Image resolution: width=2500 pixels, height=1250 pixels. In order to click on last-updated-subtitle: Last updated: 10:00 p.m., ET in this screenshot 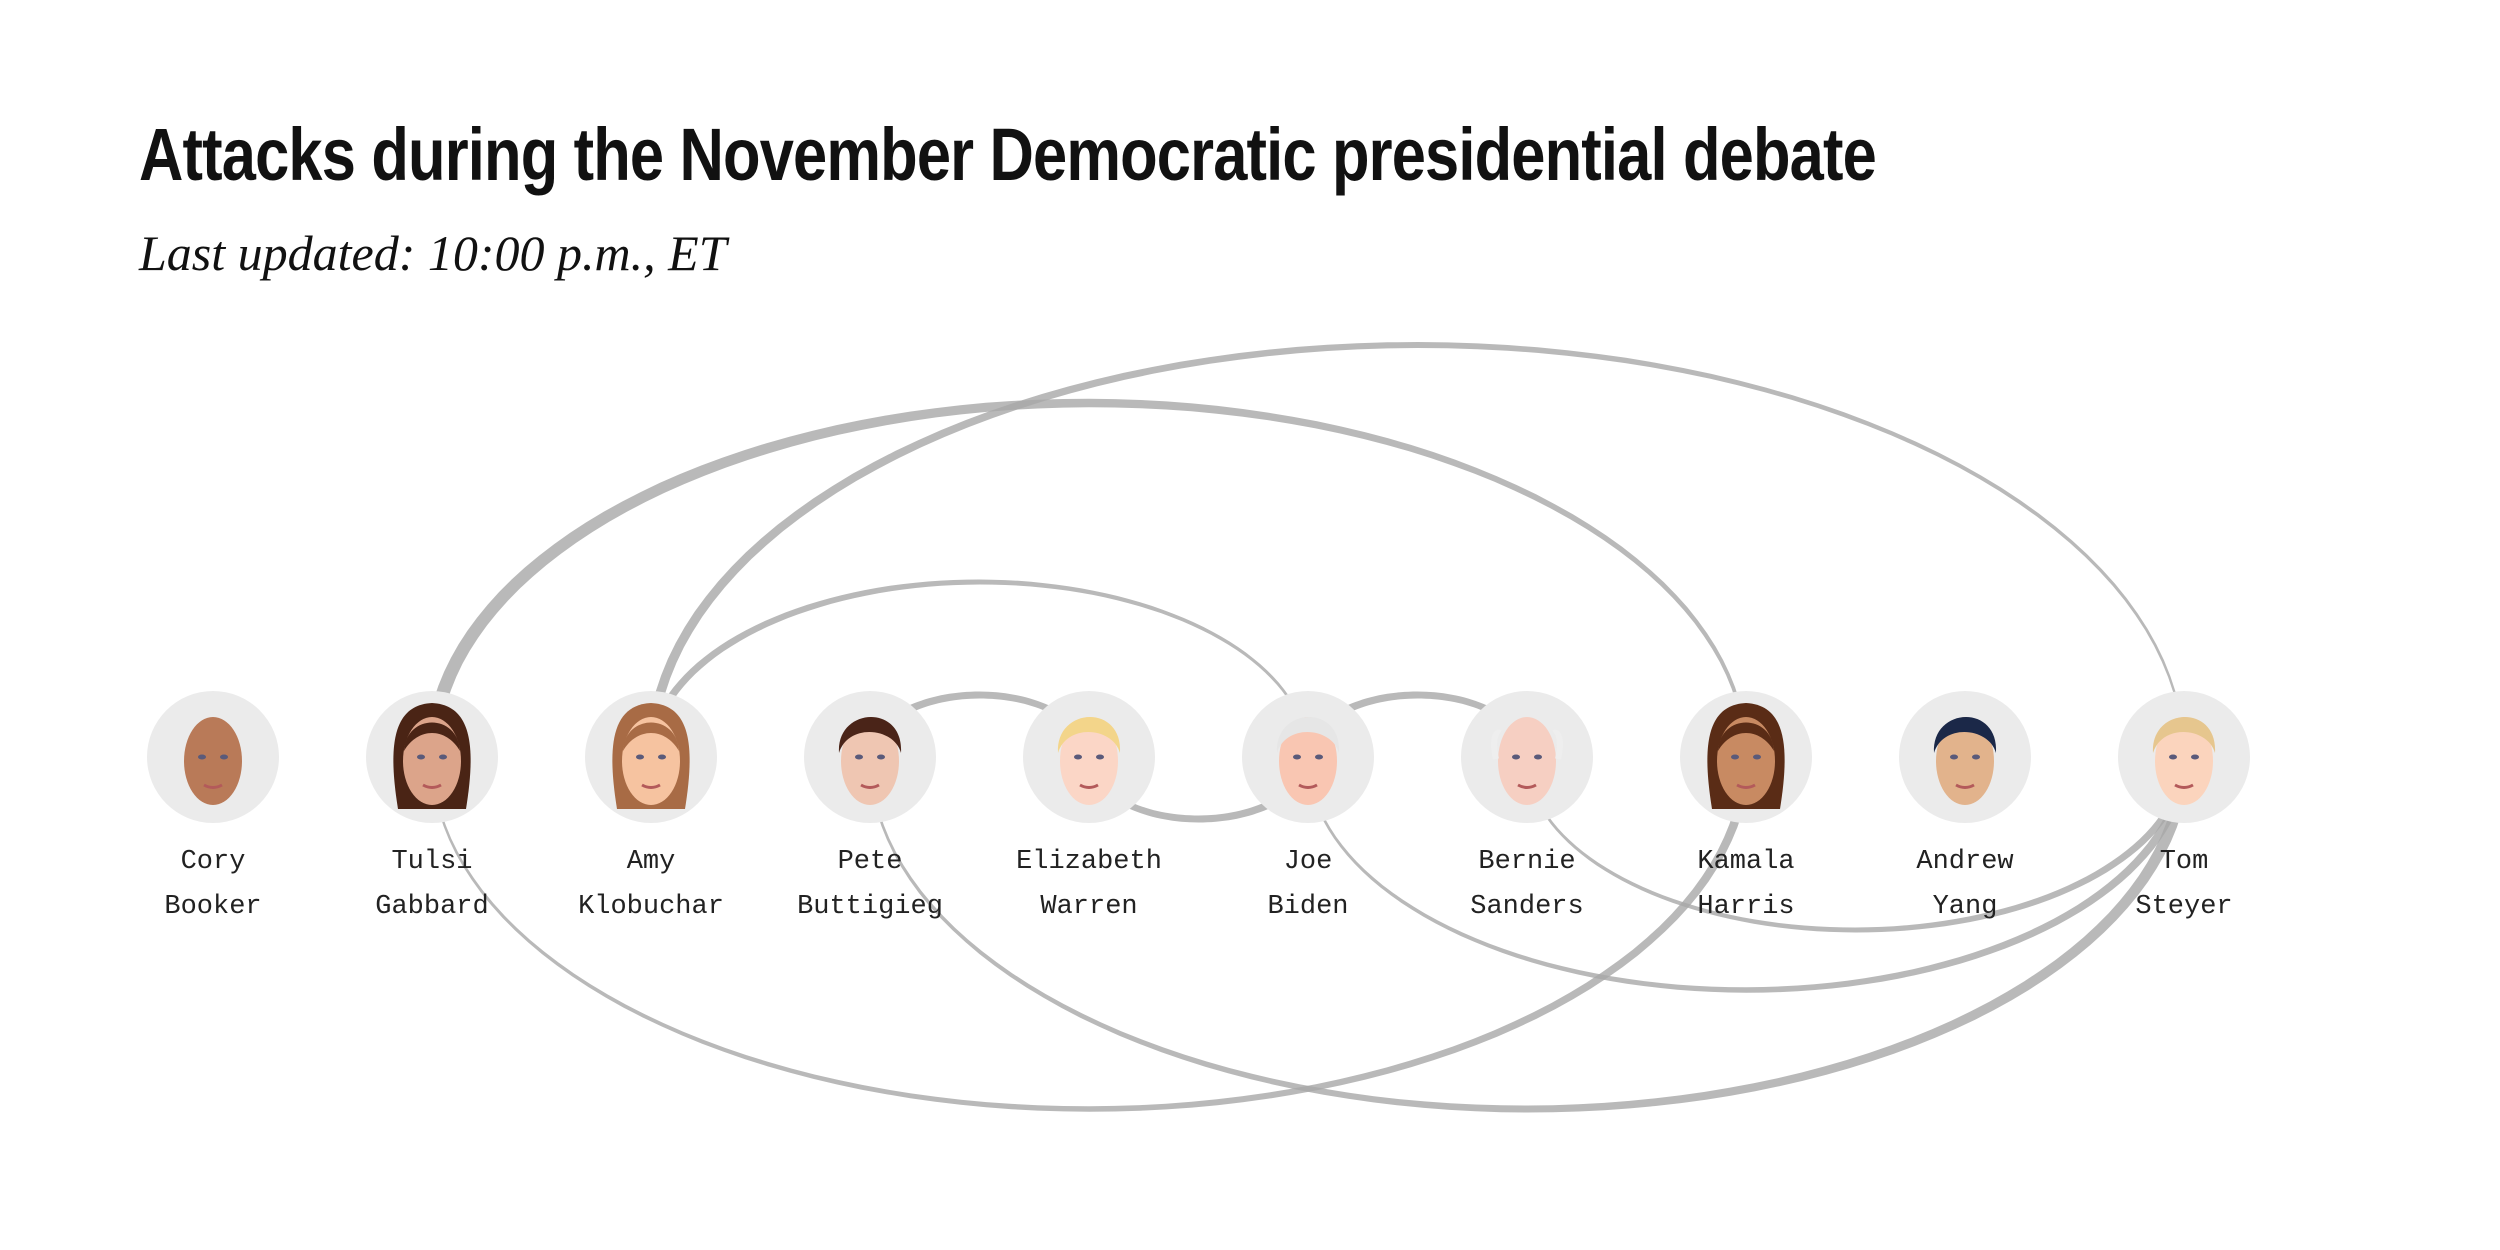, I will do `click(433, 253)`.